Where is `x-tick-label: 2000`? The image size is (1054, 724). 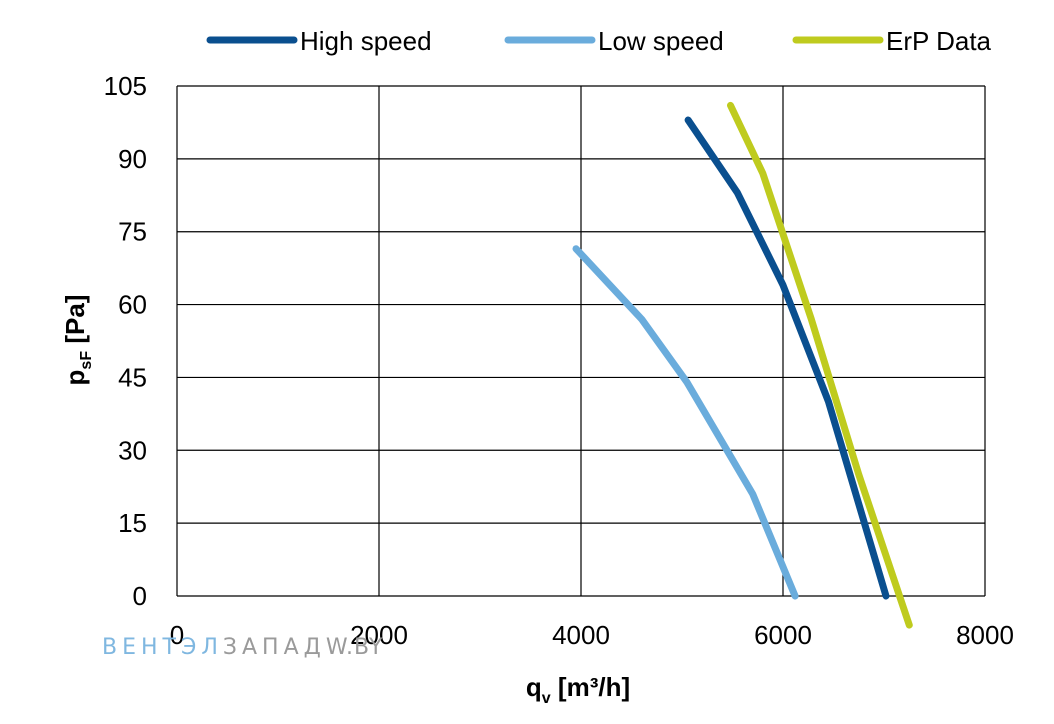
x-tick-label: 2000 is located at coordinates (379, 635).